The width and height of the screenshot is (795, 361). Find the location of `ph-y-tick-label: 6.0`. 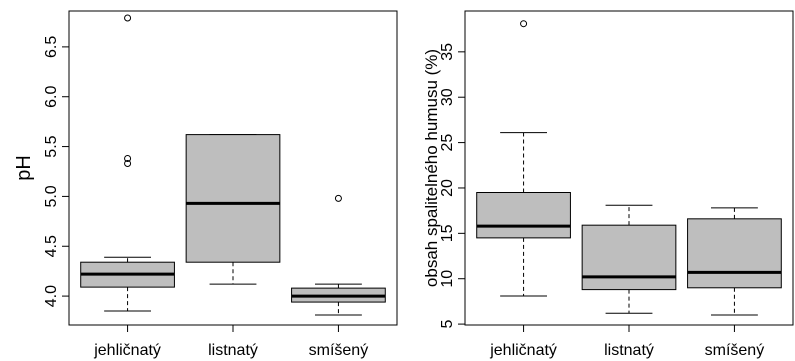

ph-y-tick-label: 6.0 is located at coordinates (51, 97).